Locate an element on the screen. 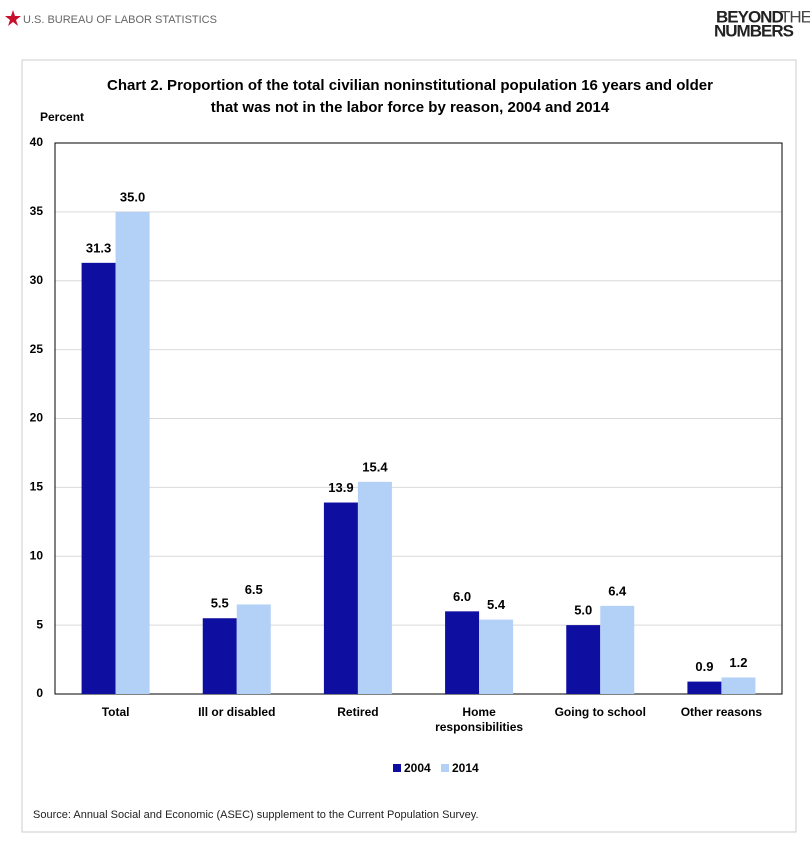 The height and width of the screenshot is (842, 810). value-label: 6.5 is located at coordinates (254, 589).